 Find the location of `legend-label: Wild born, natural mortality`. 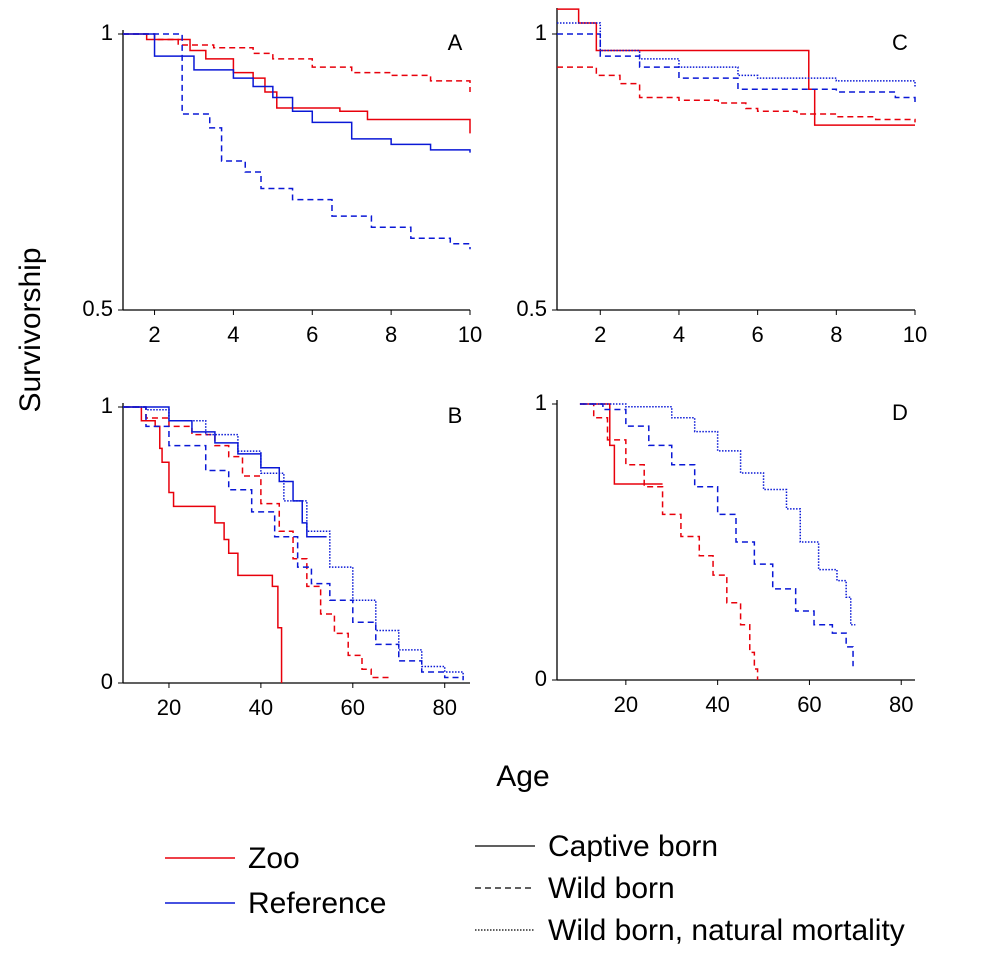

legend-label: Wild born, natural mortality is located at coordinates (726, 930).